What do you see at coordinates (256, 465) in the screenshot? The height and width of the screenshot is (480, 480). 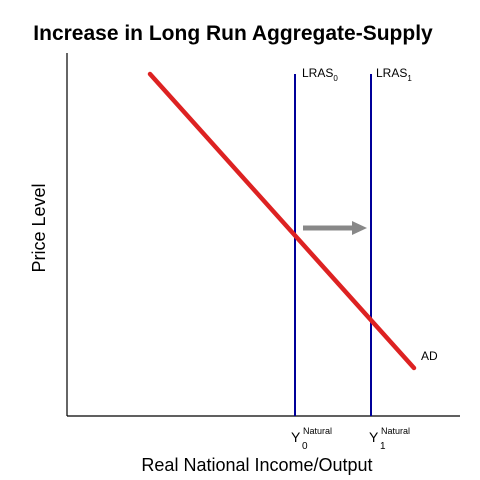 I see `x-axis-label: Real National Income/Output` at bounding box center [256, 465].